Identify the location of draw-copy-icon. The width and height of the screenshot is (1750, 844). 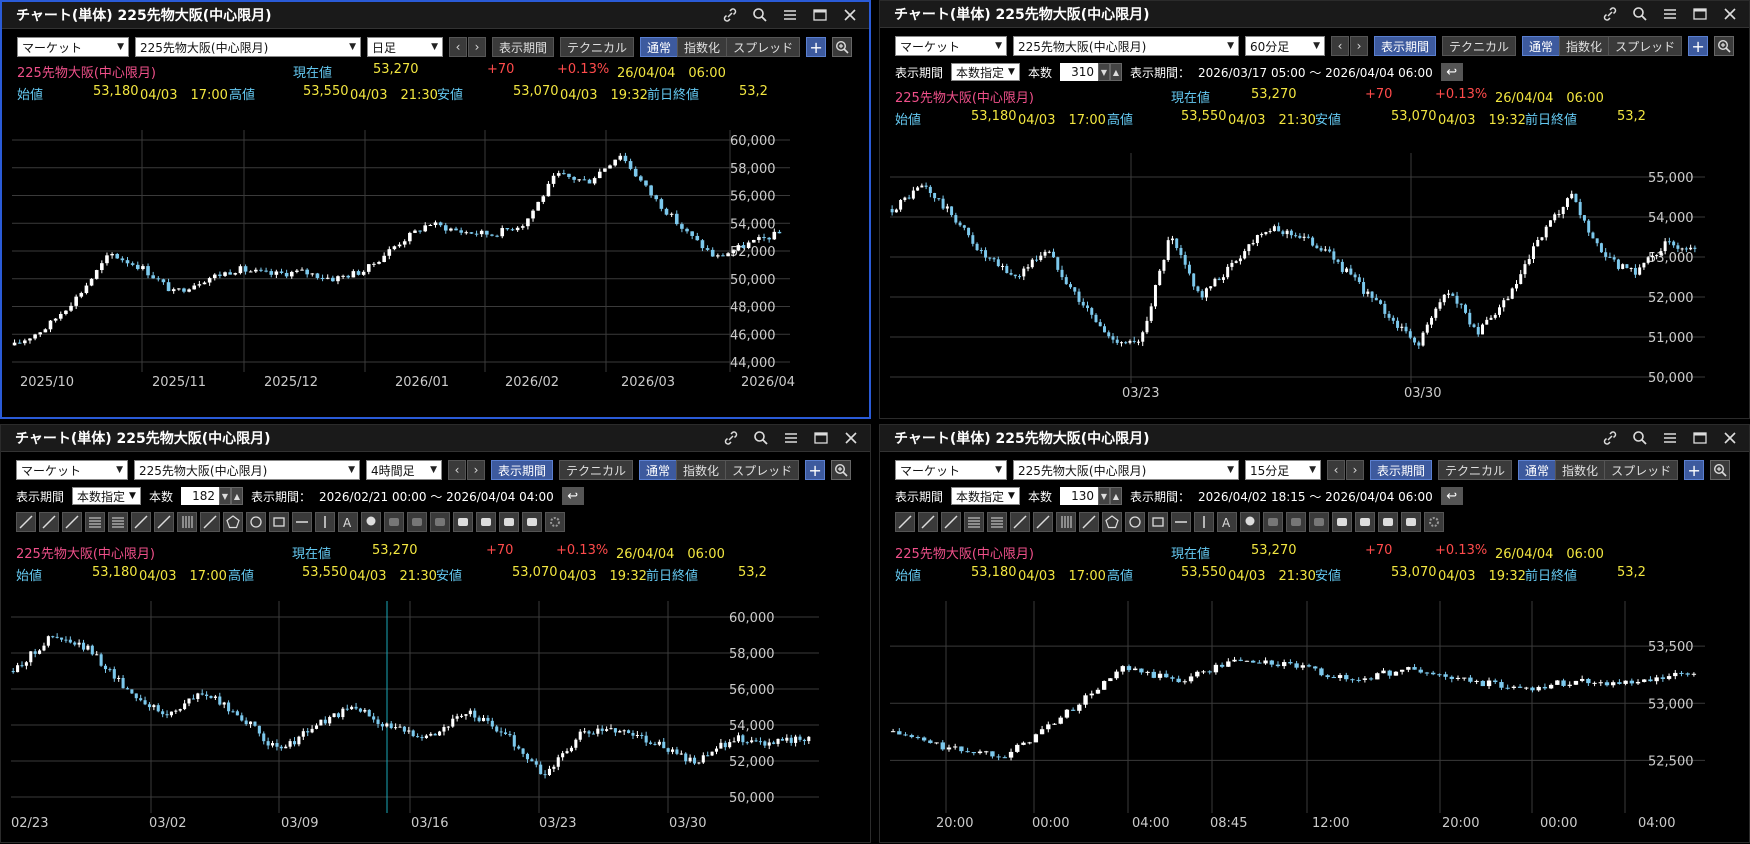
(394, 522).